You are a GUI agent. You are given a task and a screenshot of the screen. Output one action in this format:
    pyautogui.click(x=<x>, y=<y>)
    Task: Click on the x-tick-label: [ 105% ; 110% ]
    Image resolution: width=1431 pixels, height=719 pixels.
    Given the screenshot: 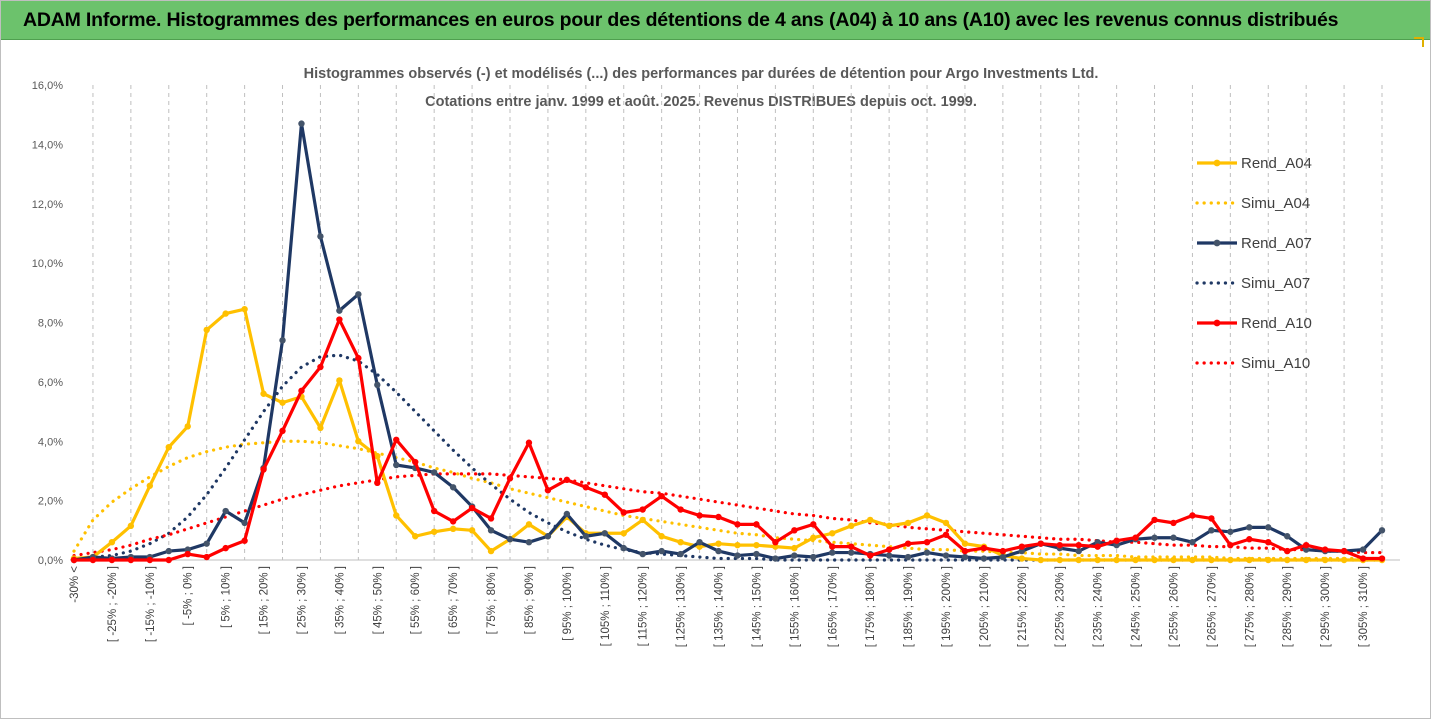 What is the action you would take?
    pyautogui.click(x=606, y=606)
    